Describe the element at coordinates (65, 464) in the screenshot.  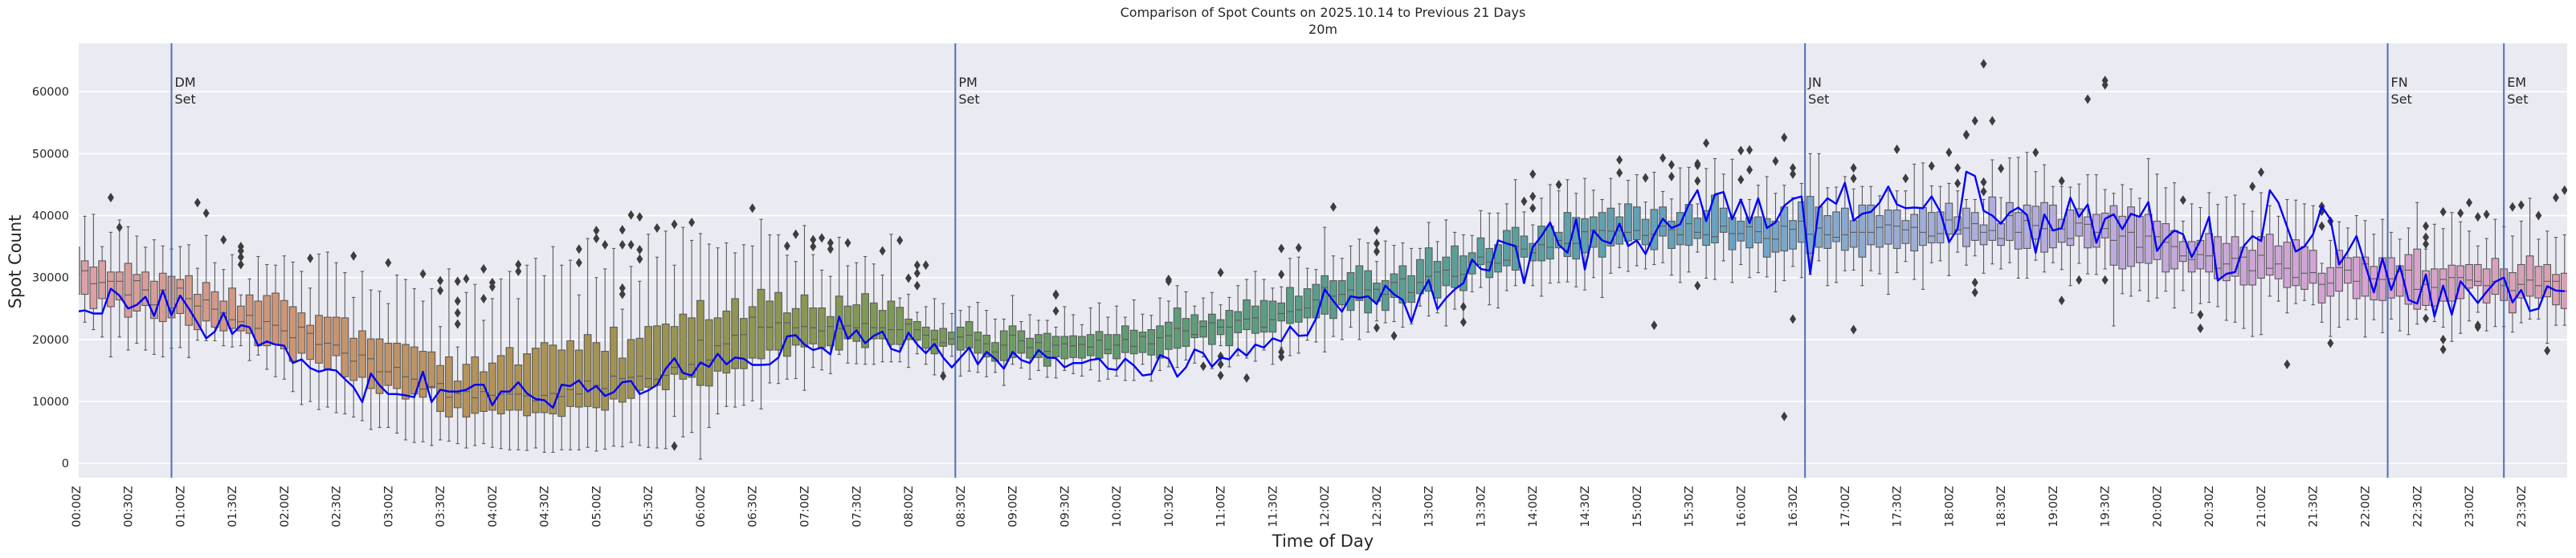
I see `y-tick-label: 0` at that location.